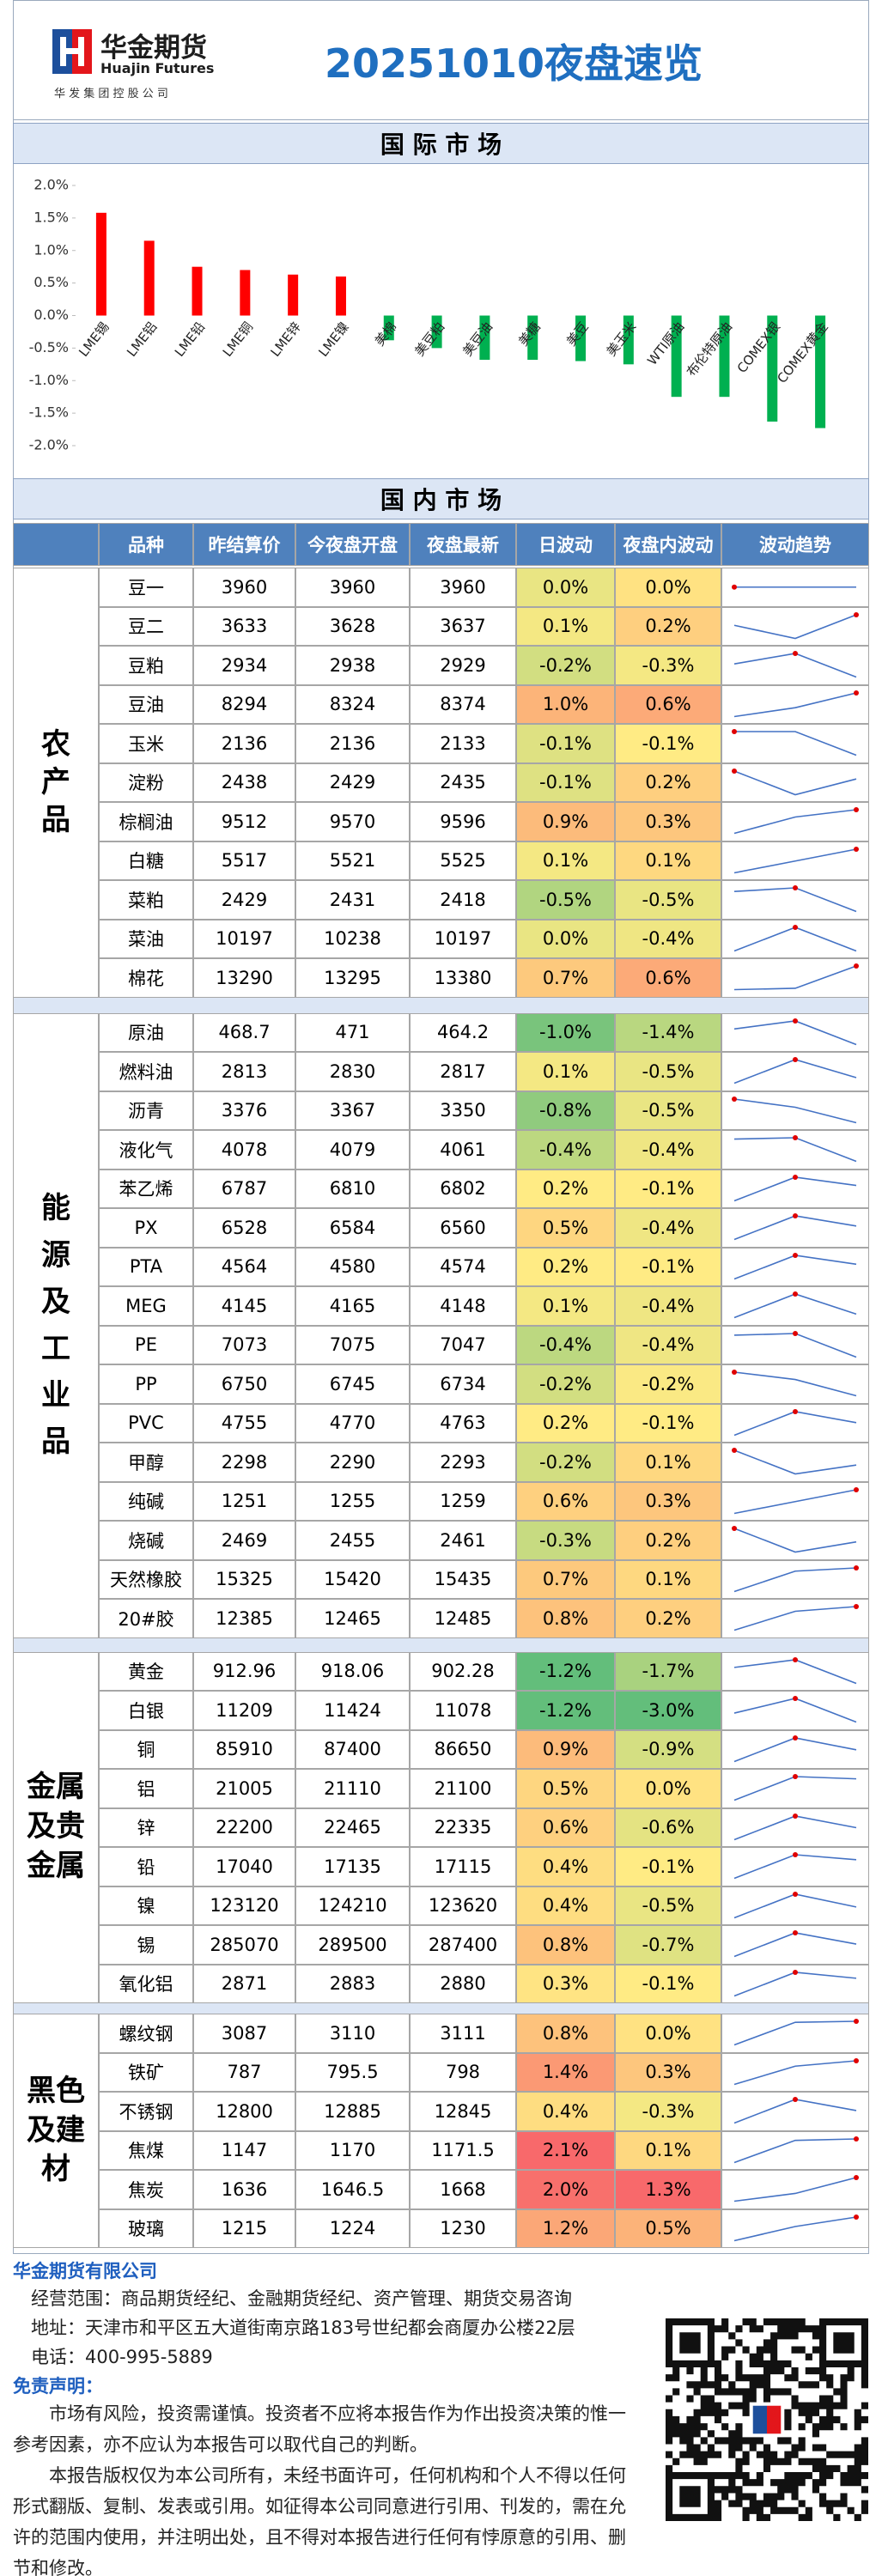 This screenshot has width=882, height=2576. Describe the element at coordinates (51, 185) in the screenshot. I see `y-tick-label: 2.0%` at that location.